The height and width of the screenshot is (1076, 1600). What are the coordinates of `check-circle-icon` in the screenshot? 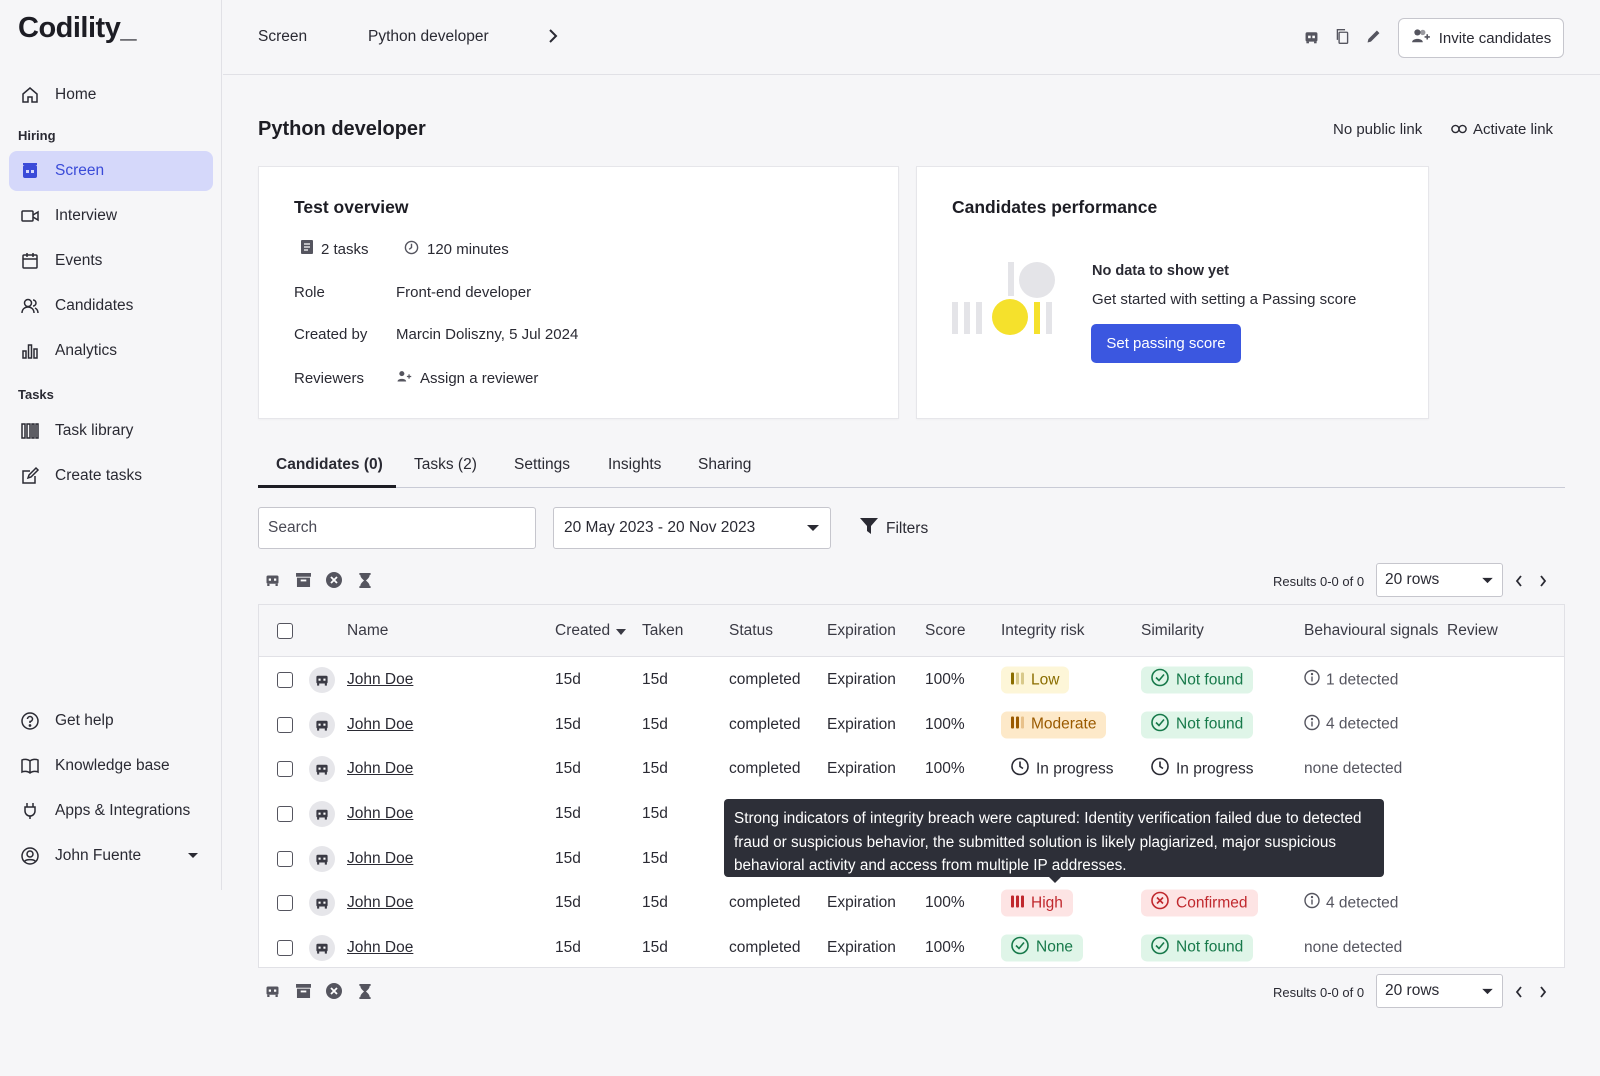 It's located at (1160, 947).